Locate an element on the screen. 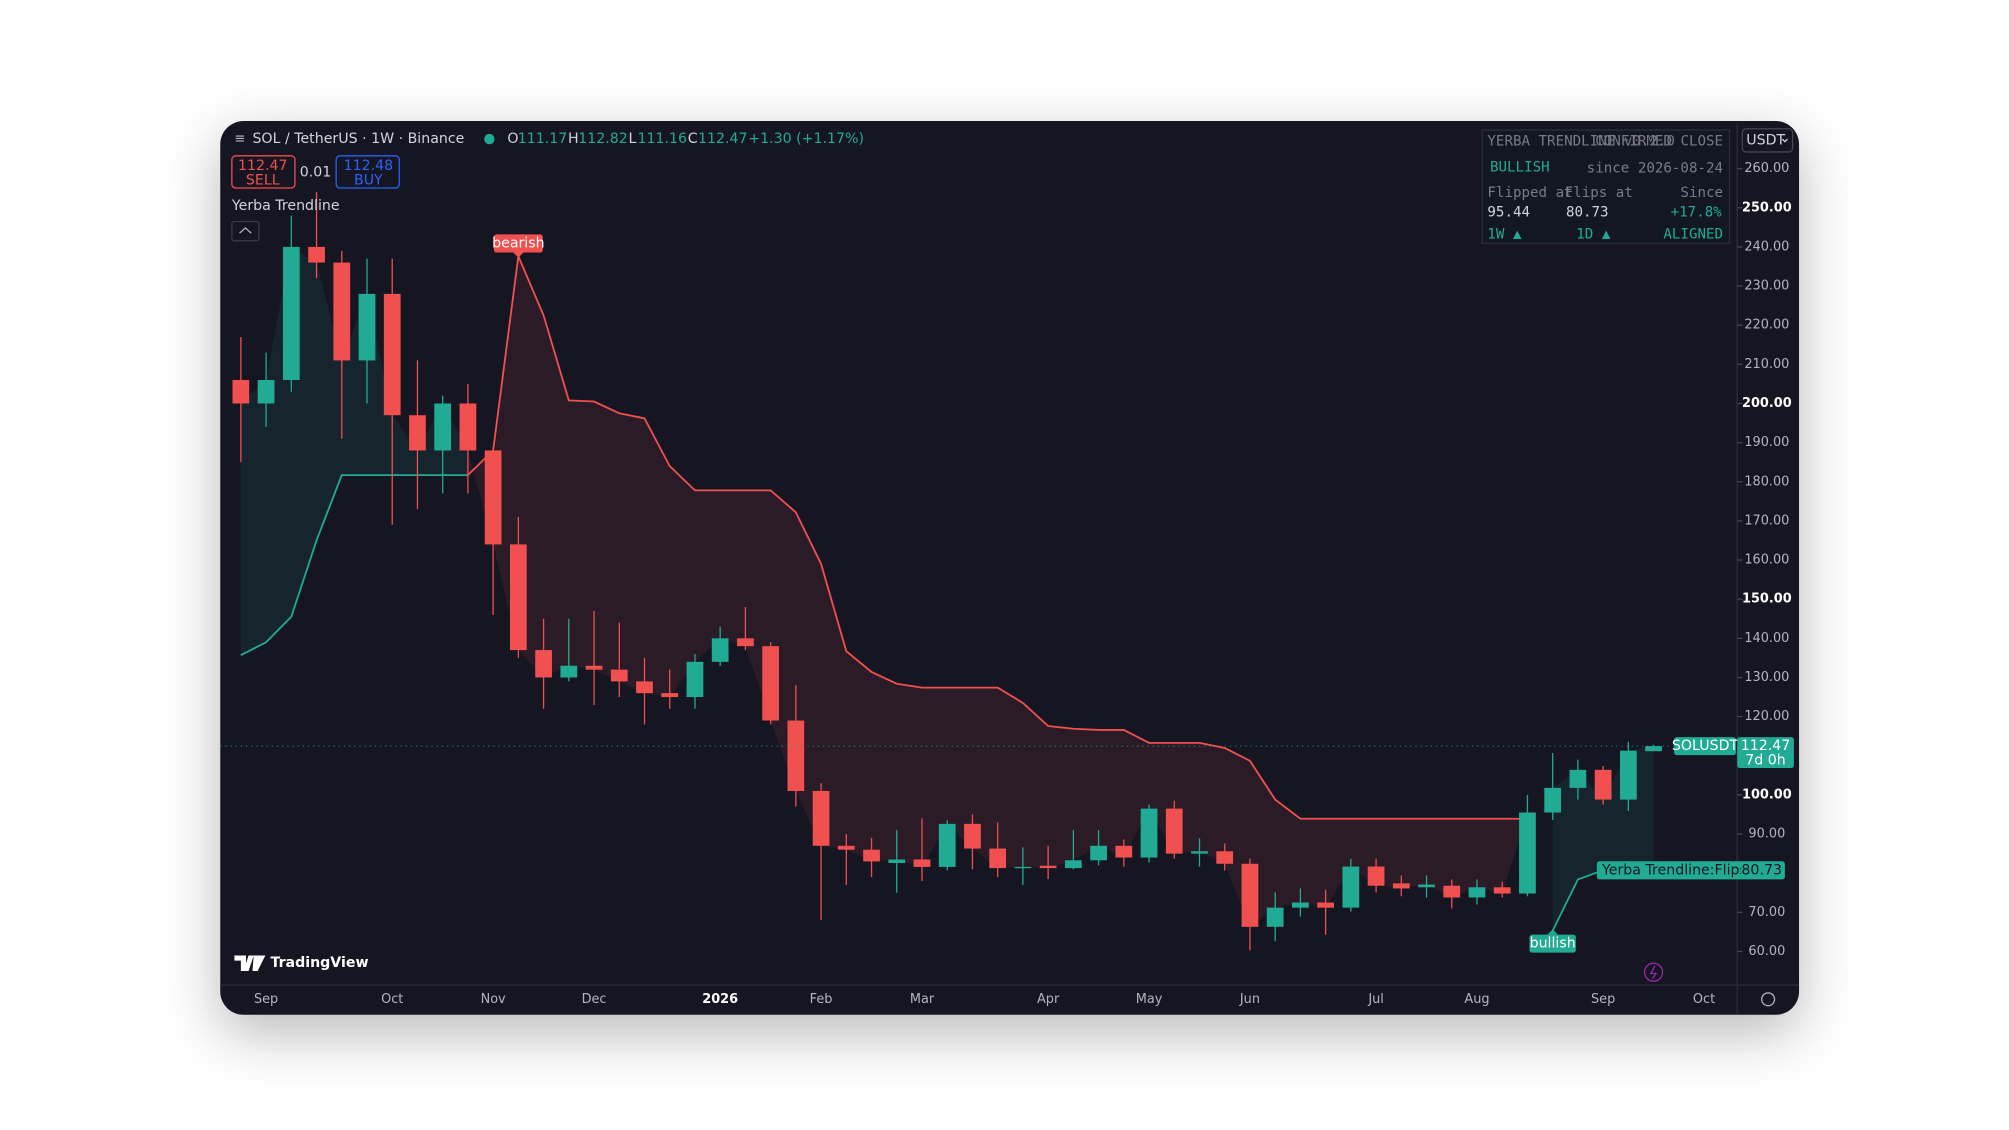 The height and width of the screenshot is (1130, 2009). collapse-button is located at coordinates (245, 231).